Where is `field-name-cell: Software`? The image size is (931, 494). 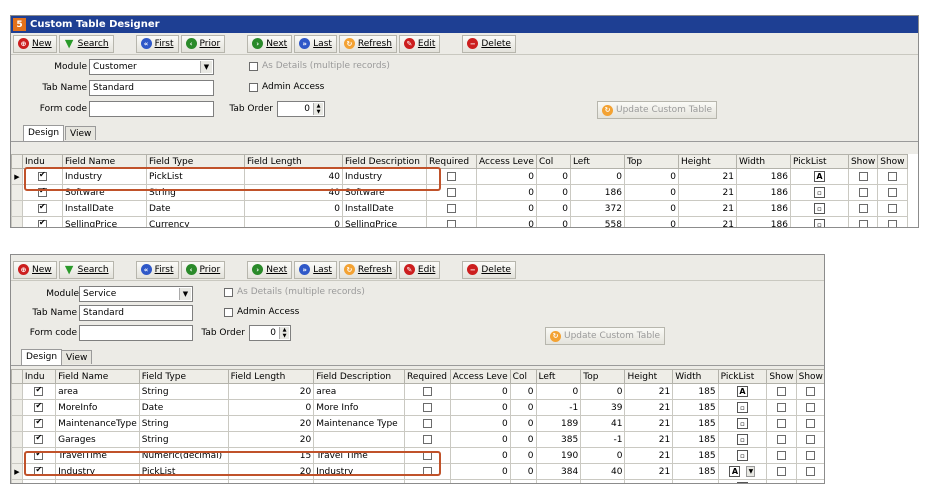
field-name-cell: Software is located at coordinates (104, 192).